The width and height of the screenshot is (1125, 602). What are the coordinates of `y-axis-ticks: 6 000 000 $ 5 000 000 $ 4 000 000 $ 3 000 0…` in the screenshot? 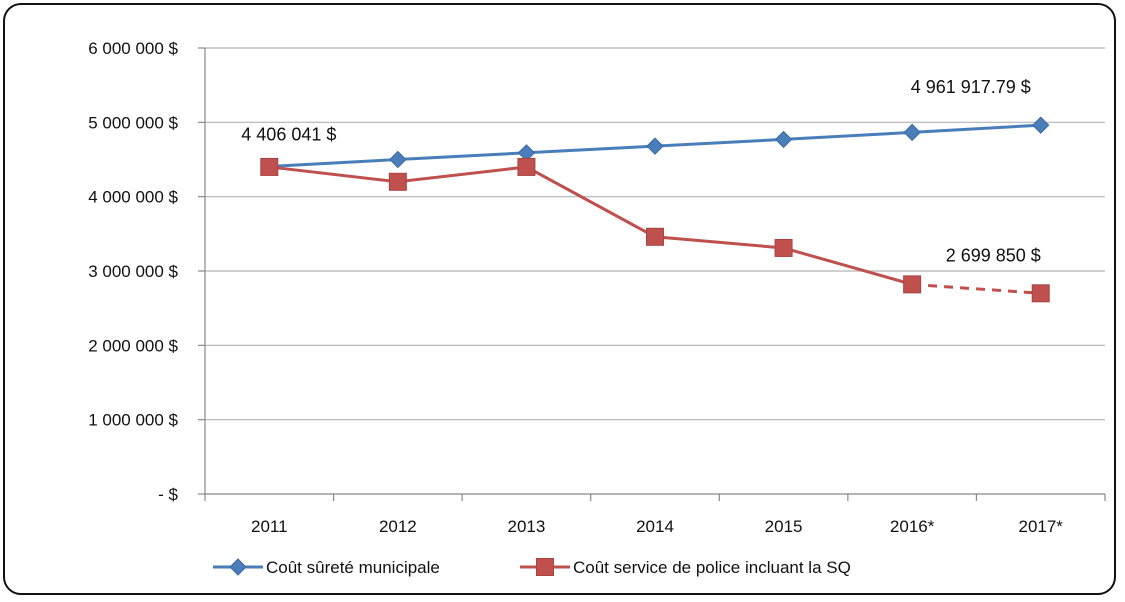 It's located at (133, 271).